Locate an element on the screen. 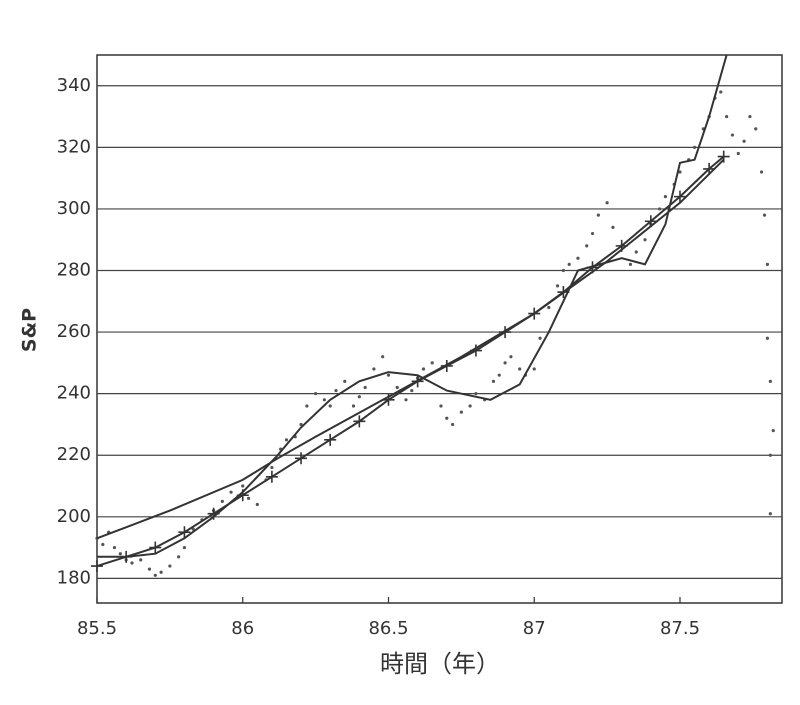 Image resolution: width=800 pixels, height=705 pixels. y-axis-label: S&P is located at coordinates (30, 330).